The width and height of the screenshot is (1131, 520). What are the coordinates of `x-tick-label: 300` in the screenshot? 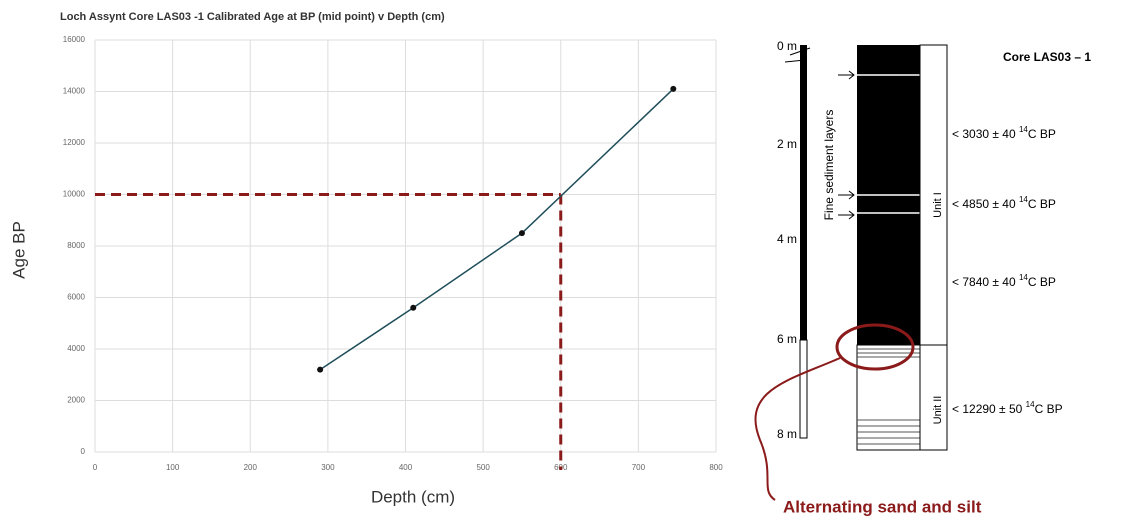 It's located at (328, 467).